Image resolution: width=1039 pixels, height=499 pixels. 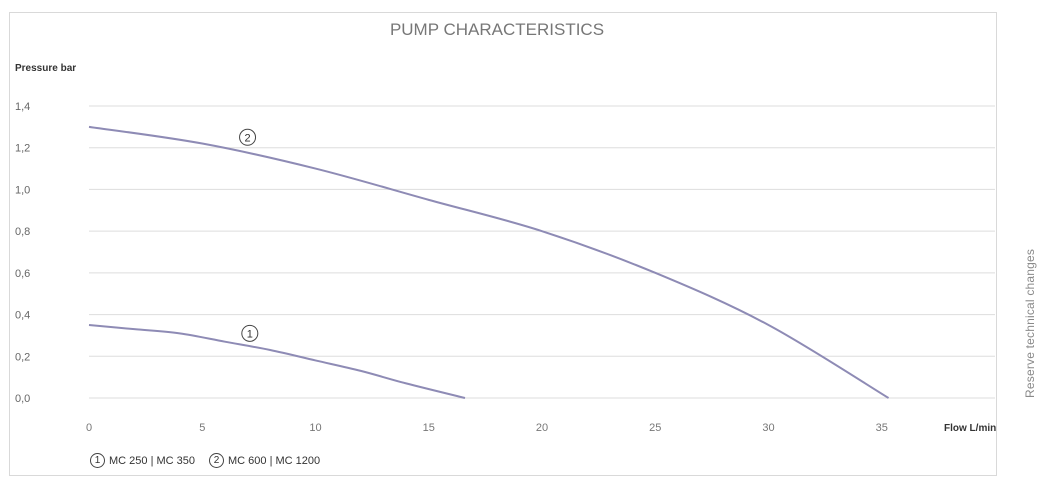 I want to click on x-tick-label-4: 20, so click(x=542, y=428).